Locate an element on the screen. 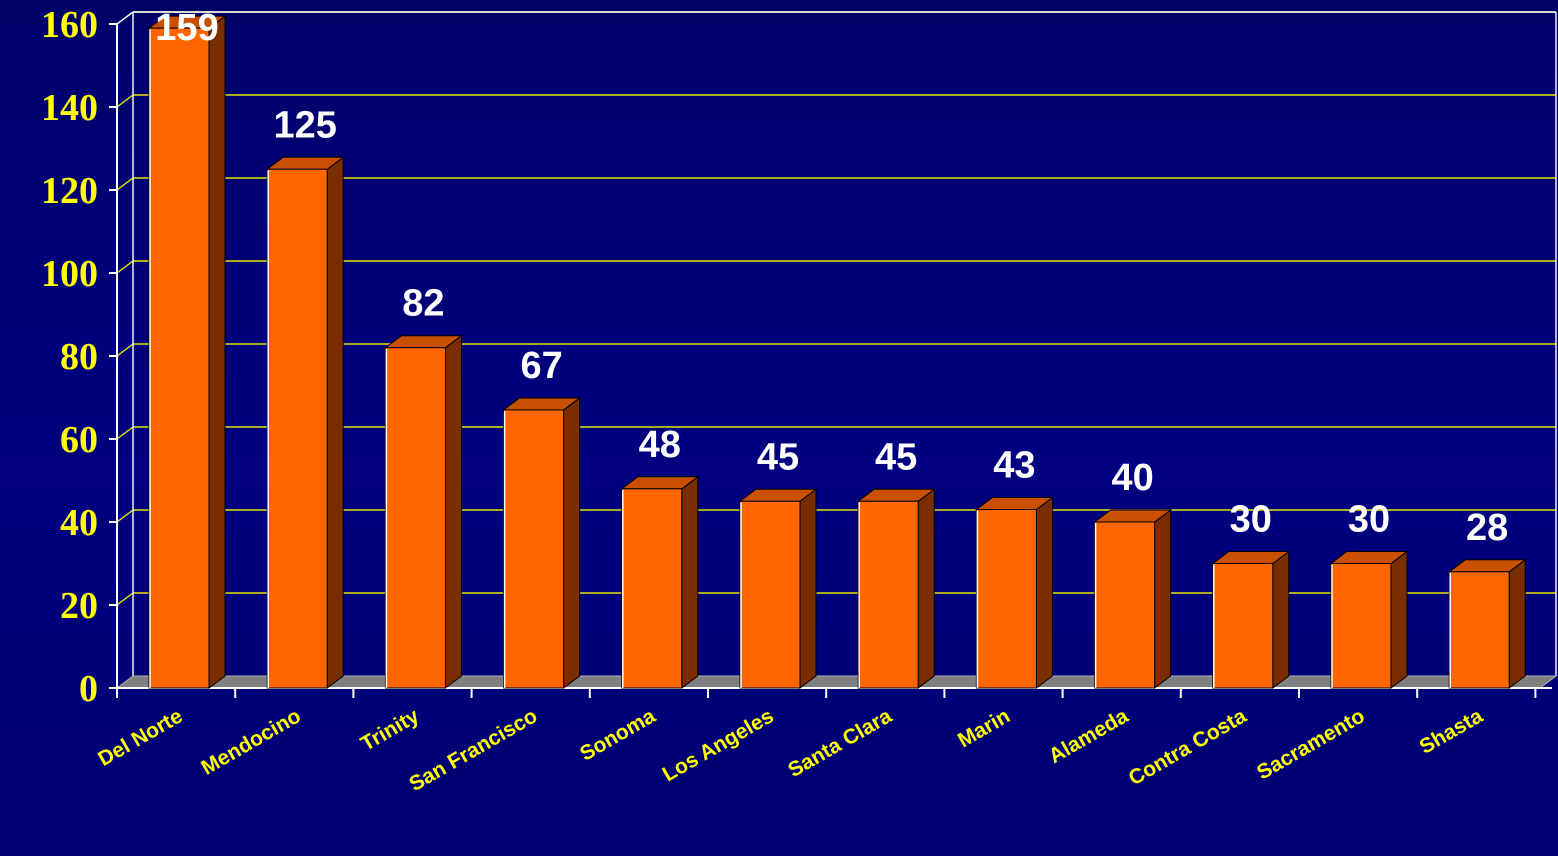 This screenshot has width=1558, height=856. y-tick-label: 80 is located at coordinates (79, 357).